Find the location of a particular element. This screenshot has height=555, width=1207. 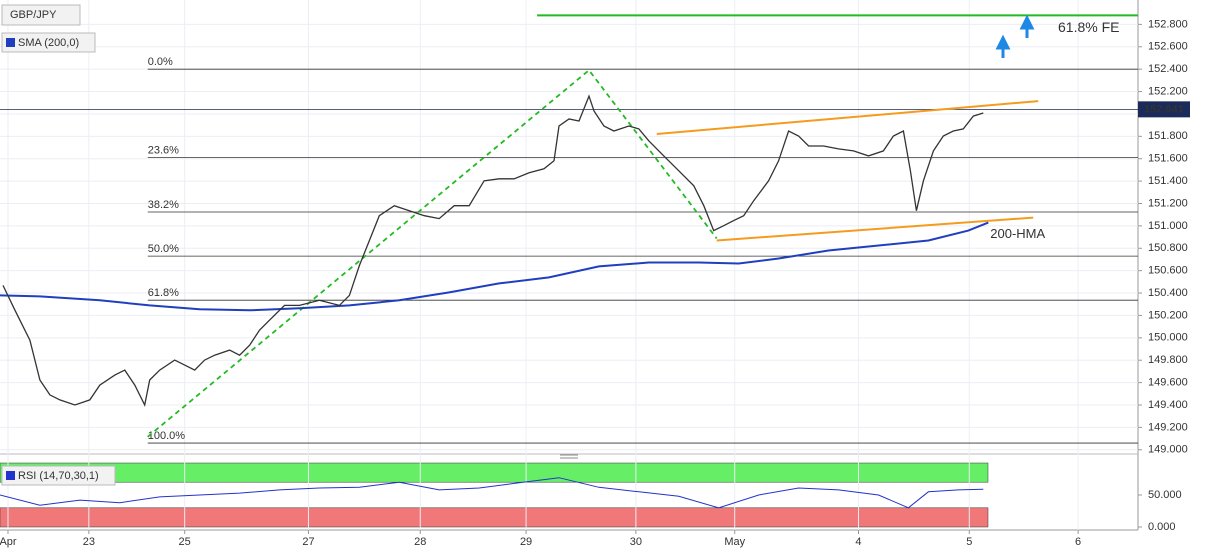

sma-annotation: 200-HMA is located at coordinates (1017, 233).